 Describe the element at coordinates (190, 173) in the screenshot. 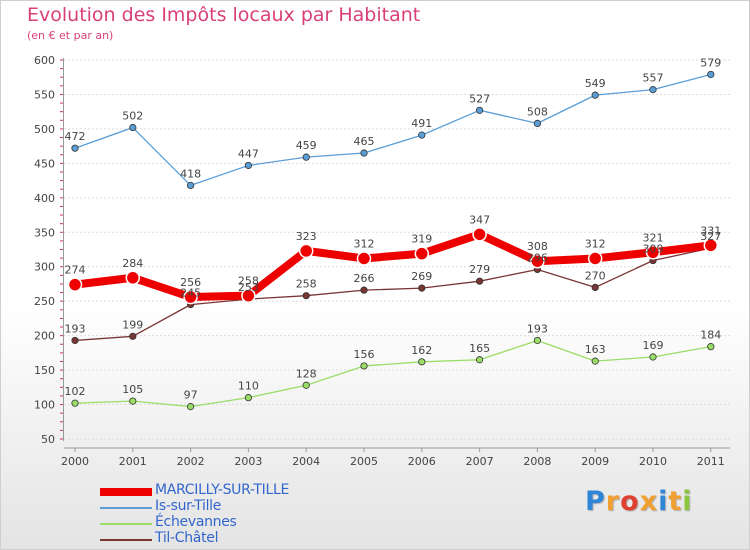

I see `data-label: 418` at that location.